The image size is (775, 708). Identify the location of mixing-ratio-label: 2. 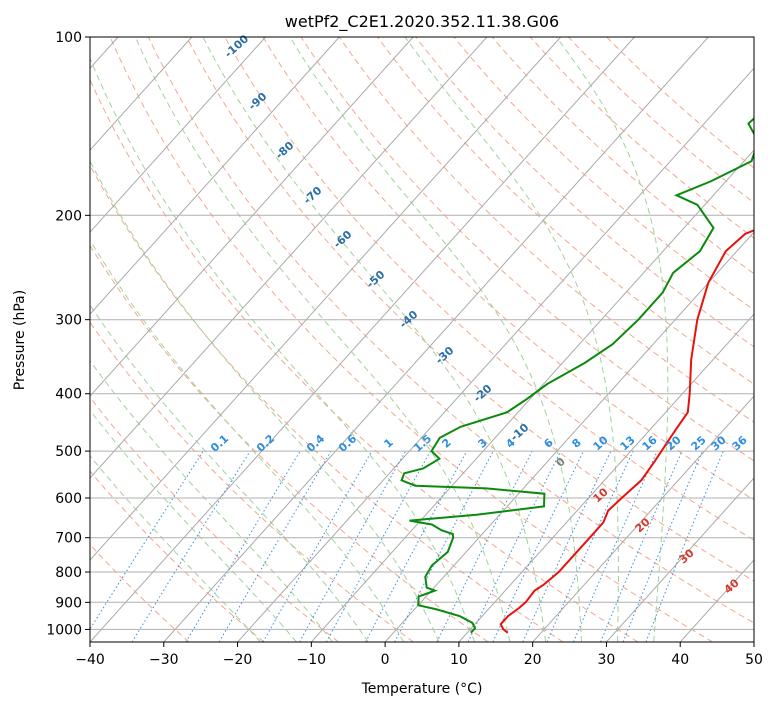
(446, 443).